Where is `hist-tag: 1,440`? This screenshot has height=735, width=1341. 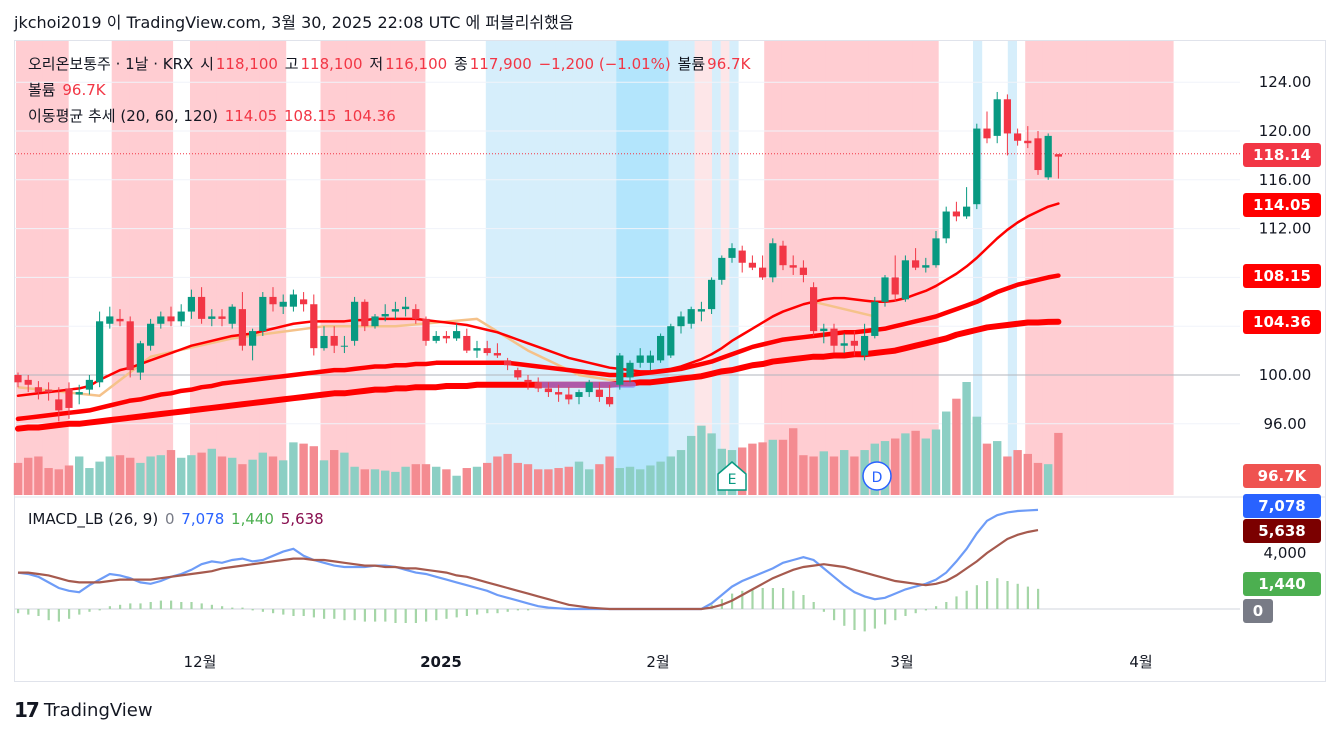
hist-tag: 1,440 is located at coordinates (1282, 584).